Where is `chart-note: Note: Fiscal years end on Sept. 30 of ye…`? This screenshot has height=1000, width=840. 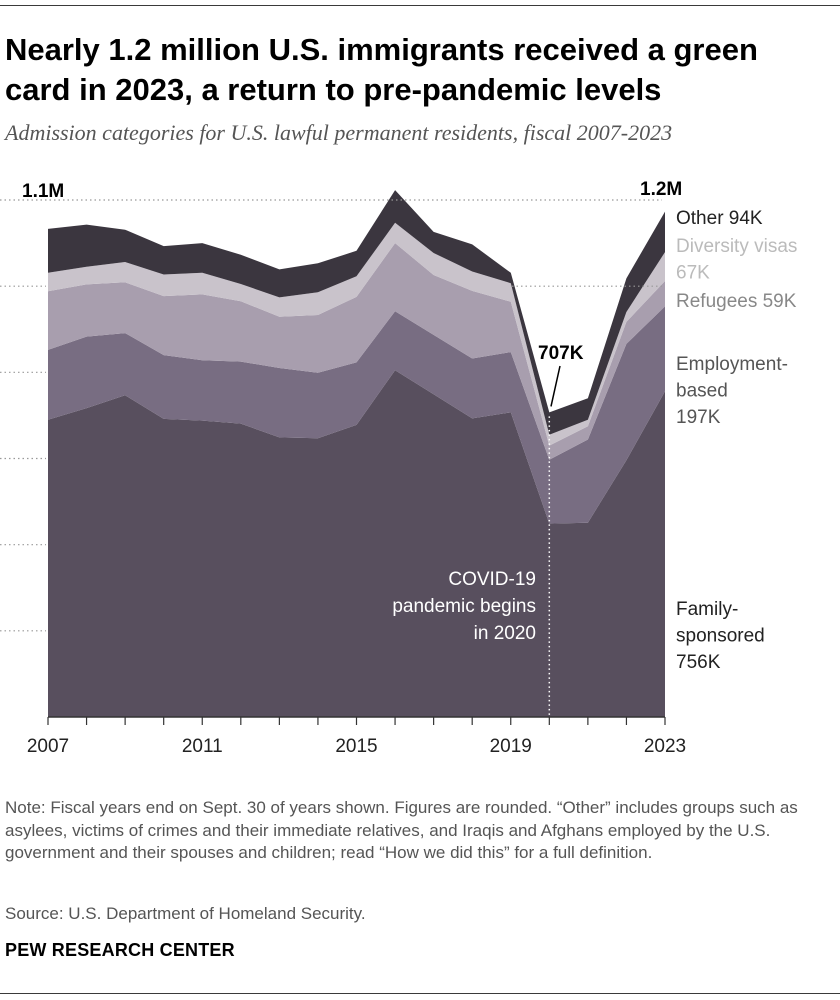 chart-note: Note: Fiscal years end on Sept. 30 of ye… is located at coordinates (401, 830).